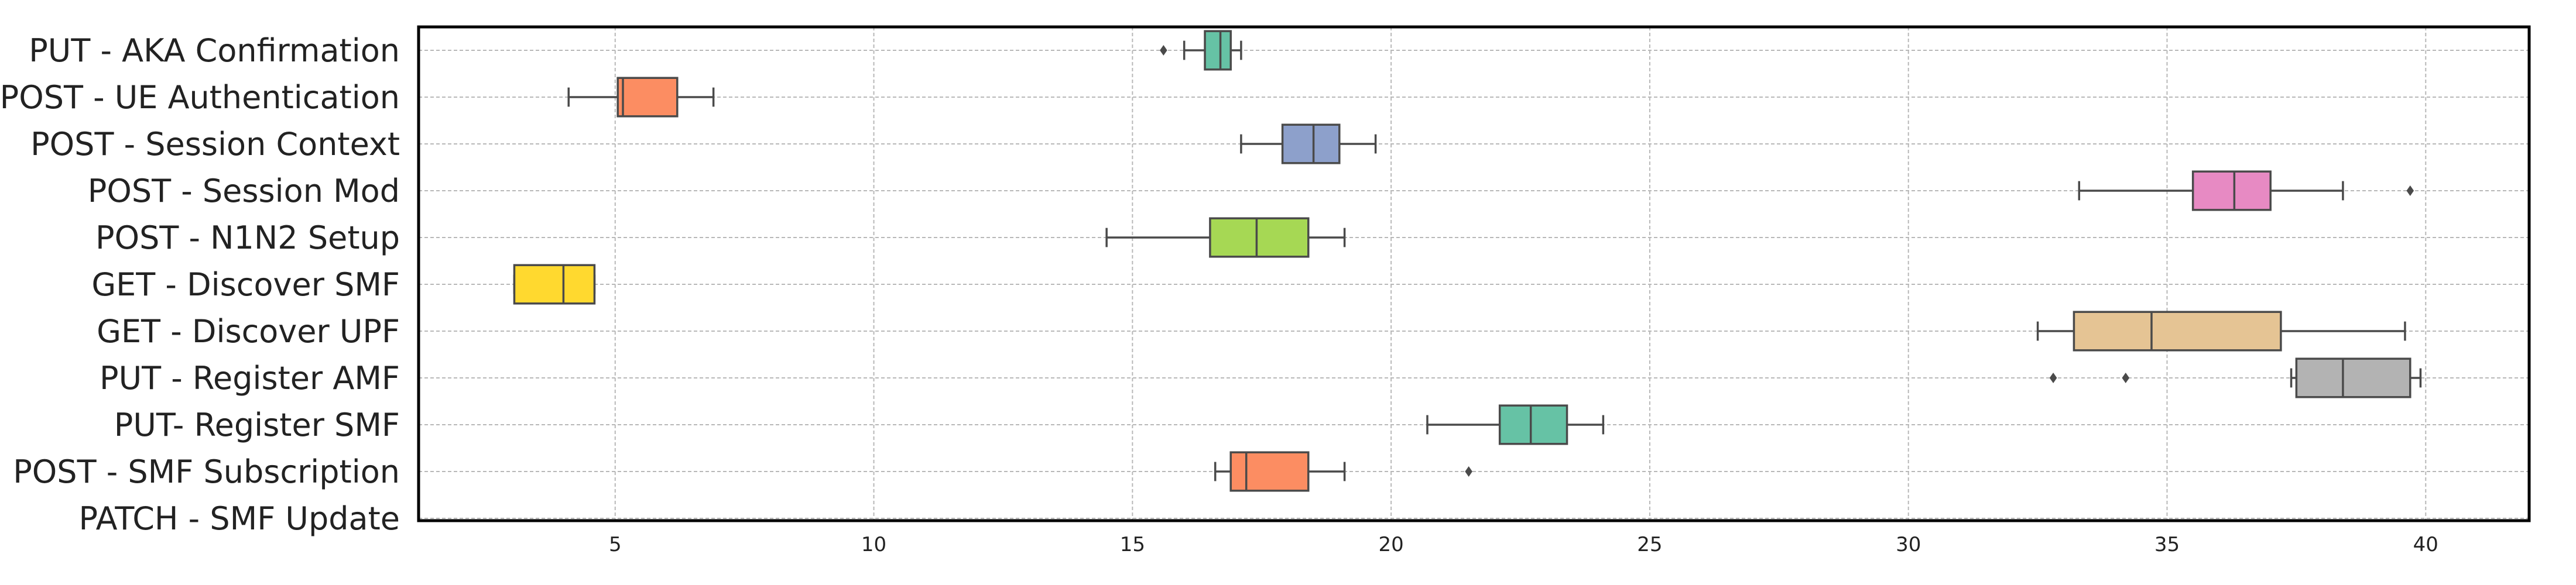 The image size is (2576, 585). I want to click on category-label: PATCH - SMF Update, so click(239, 518).